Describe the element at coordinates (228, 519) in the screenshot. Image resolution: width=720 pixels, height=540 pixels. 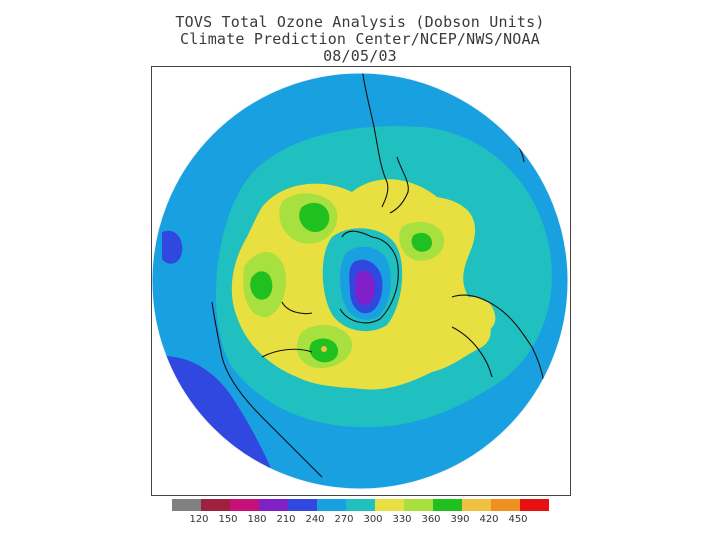
I see `legend-tick-label: 150` at that location.